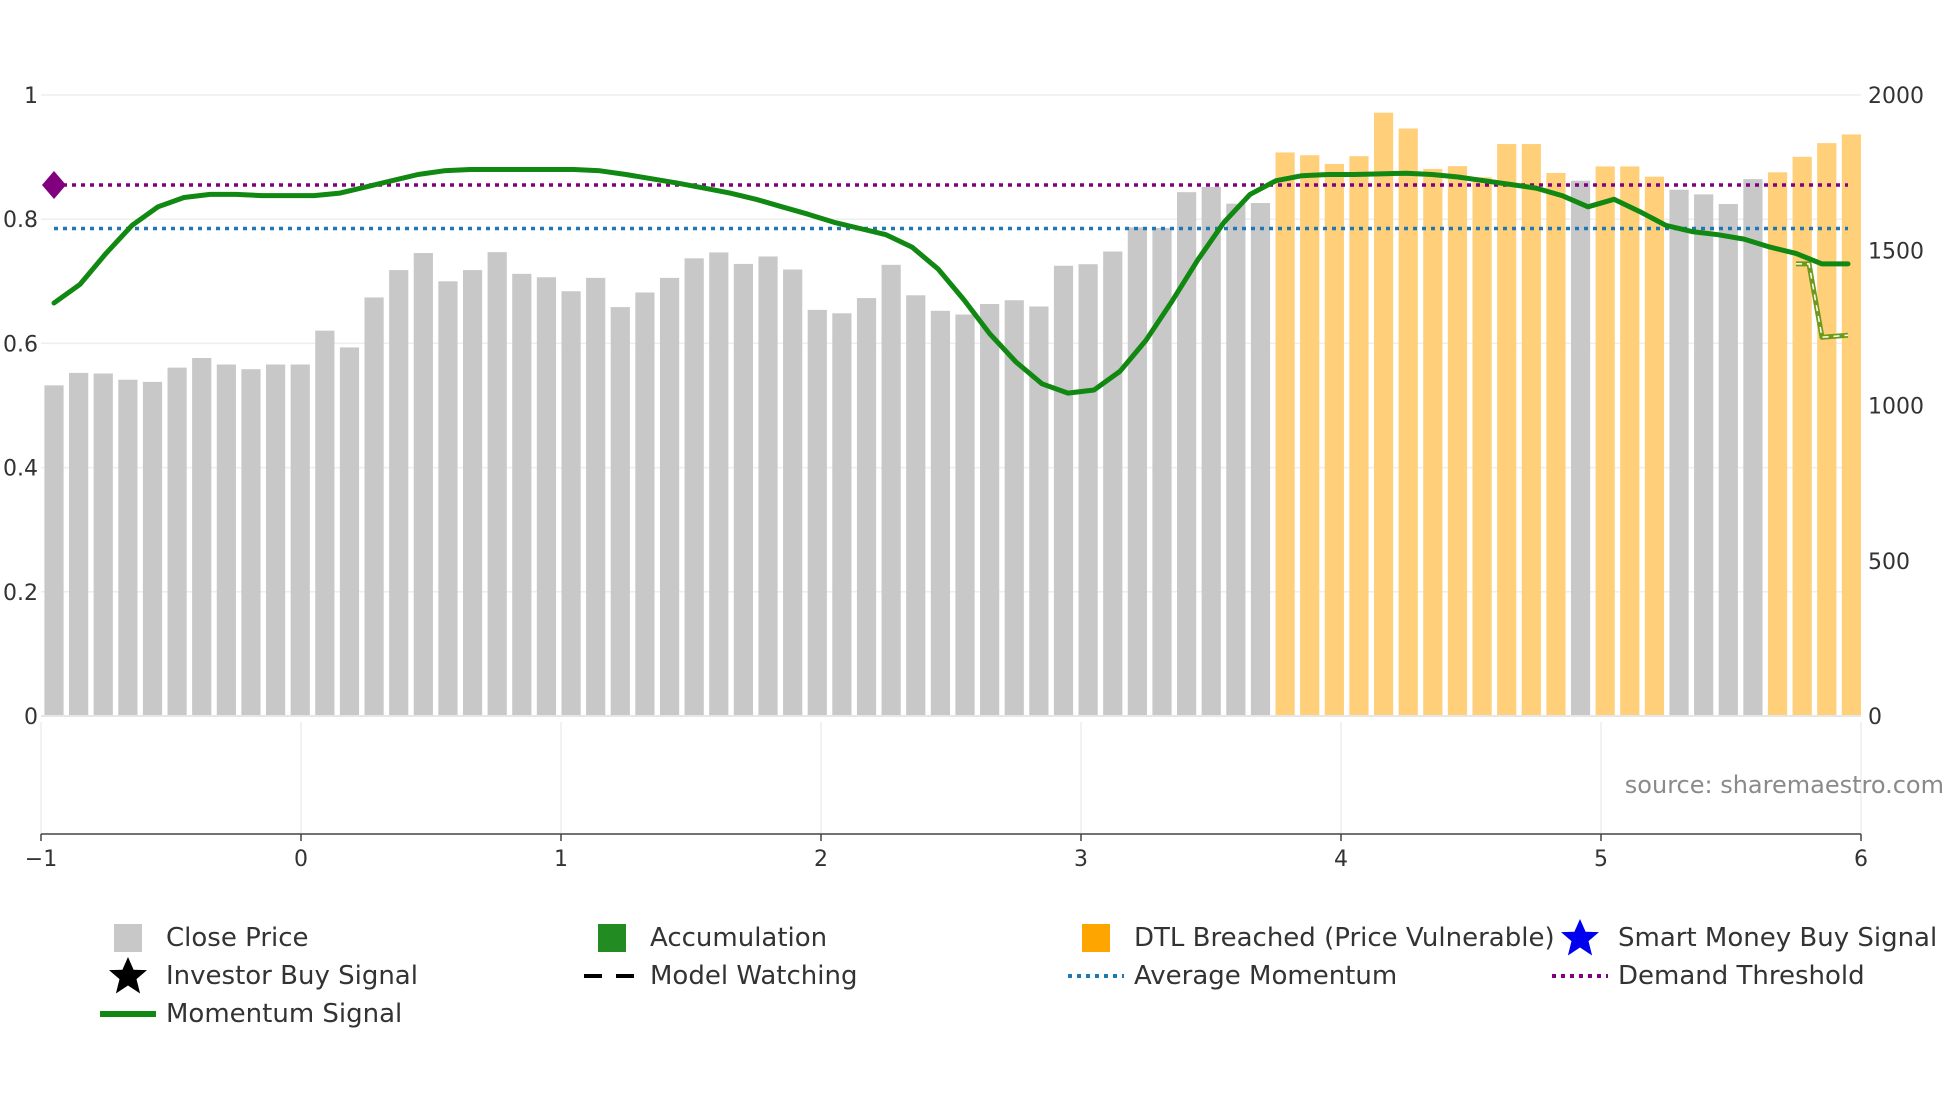  Describe the element at coordinates (754, 976) in the screenshot. I see `legend-label: Model Watching` at that location.